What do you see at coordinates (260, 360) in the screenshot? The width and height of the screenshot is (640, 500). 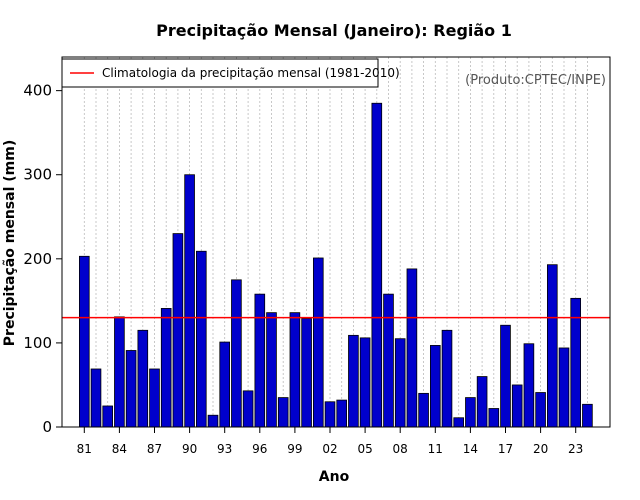 I see `bar-1996` at bounding box center [260, 360].